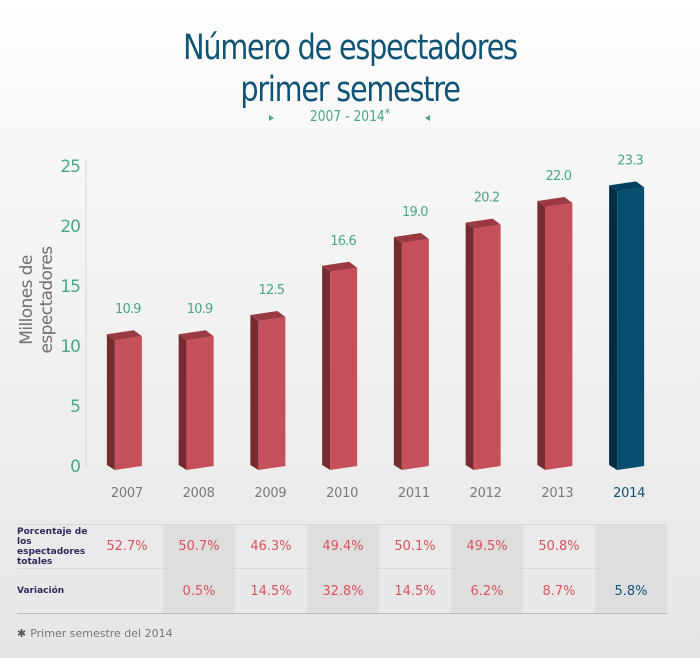  Describe the element at coordinates (559, 591) in the screenshot. I see `table-cell: 8.7%` at that location.